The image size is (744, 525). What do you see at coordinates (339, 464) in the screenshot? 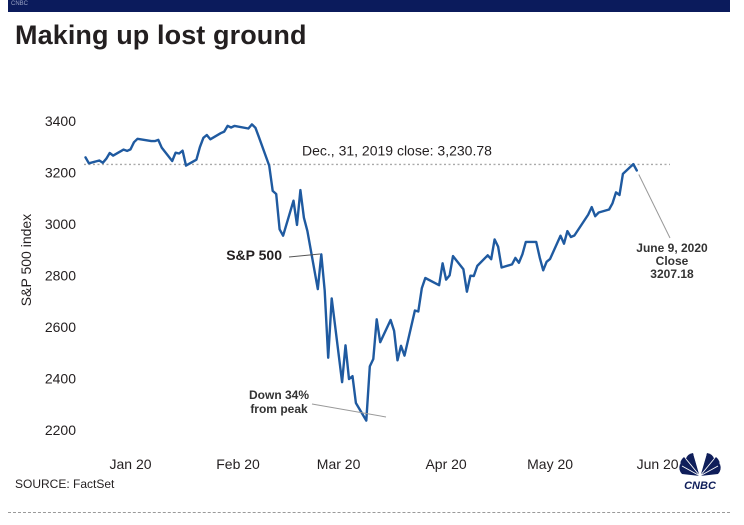
I see `x-tick-label: Mar 20` at bounding box center [339, 464].